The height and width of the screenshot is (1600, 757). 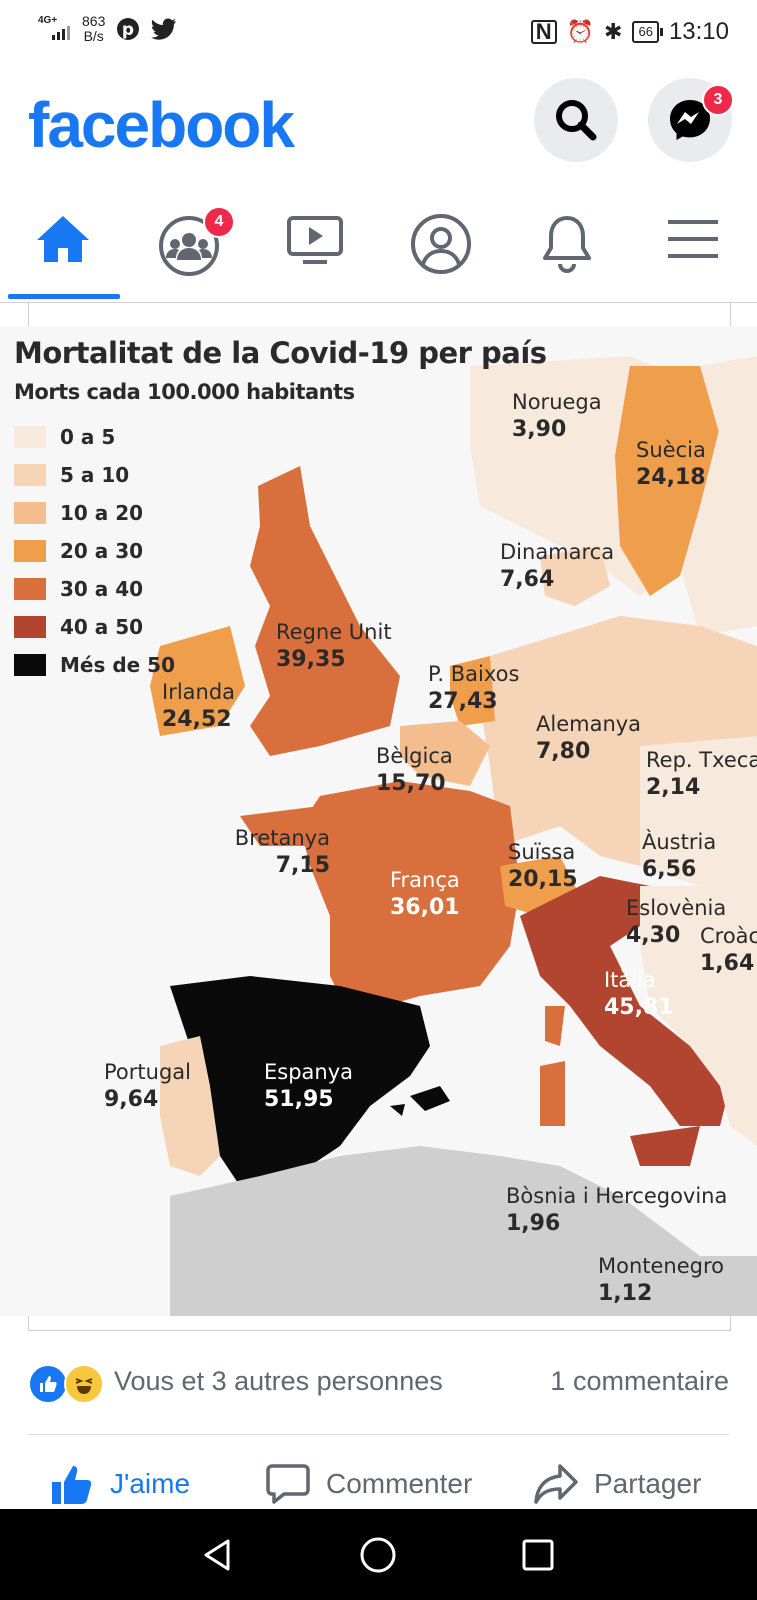 What do you see at coordinates (556, 1484) in the screenshot?
I see `share-icon` at bounding box center [556, 1484].